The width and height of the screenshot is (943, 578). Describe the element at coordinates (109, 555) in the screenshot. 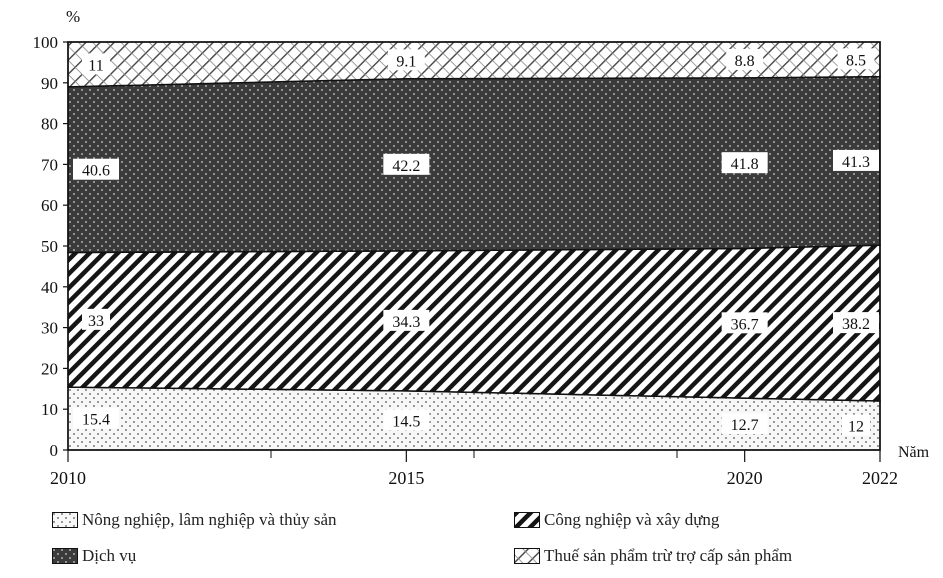

I see `legend-label: Dịch vụ` at that location.